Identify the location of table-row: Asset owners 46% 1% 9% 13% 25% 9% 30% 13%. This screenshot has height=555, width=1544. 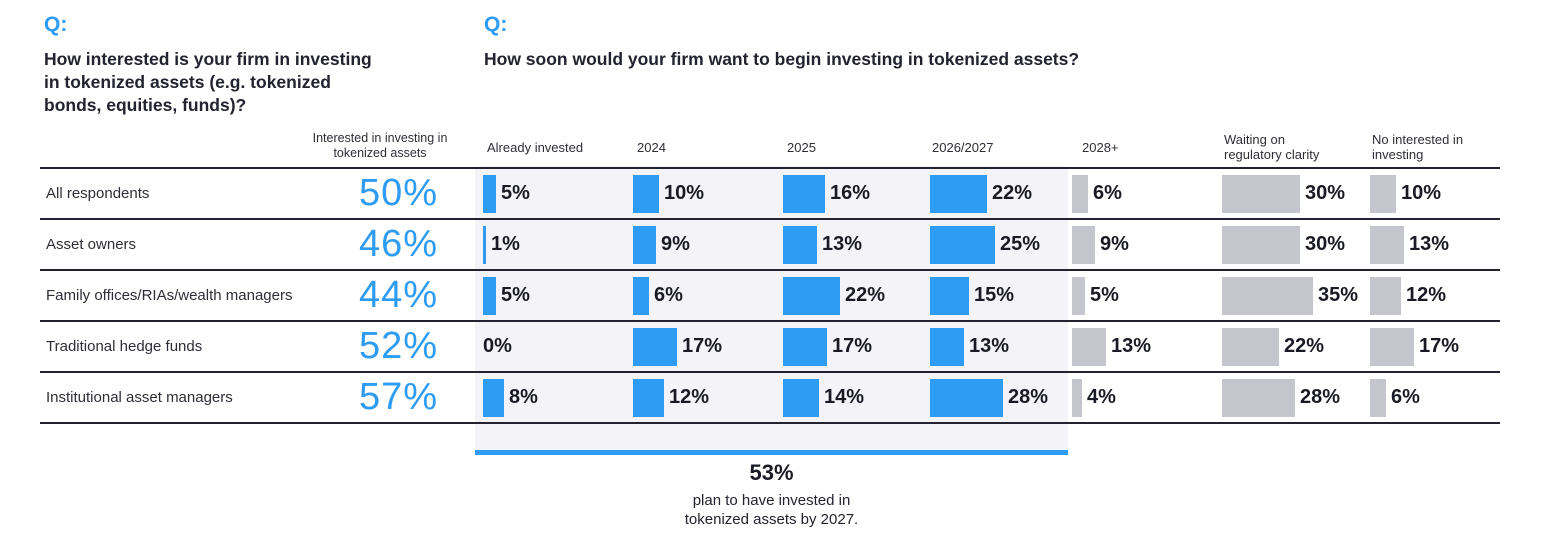
(772, 244).